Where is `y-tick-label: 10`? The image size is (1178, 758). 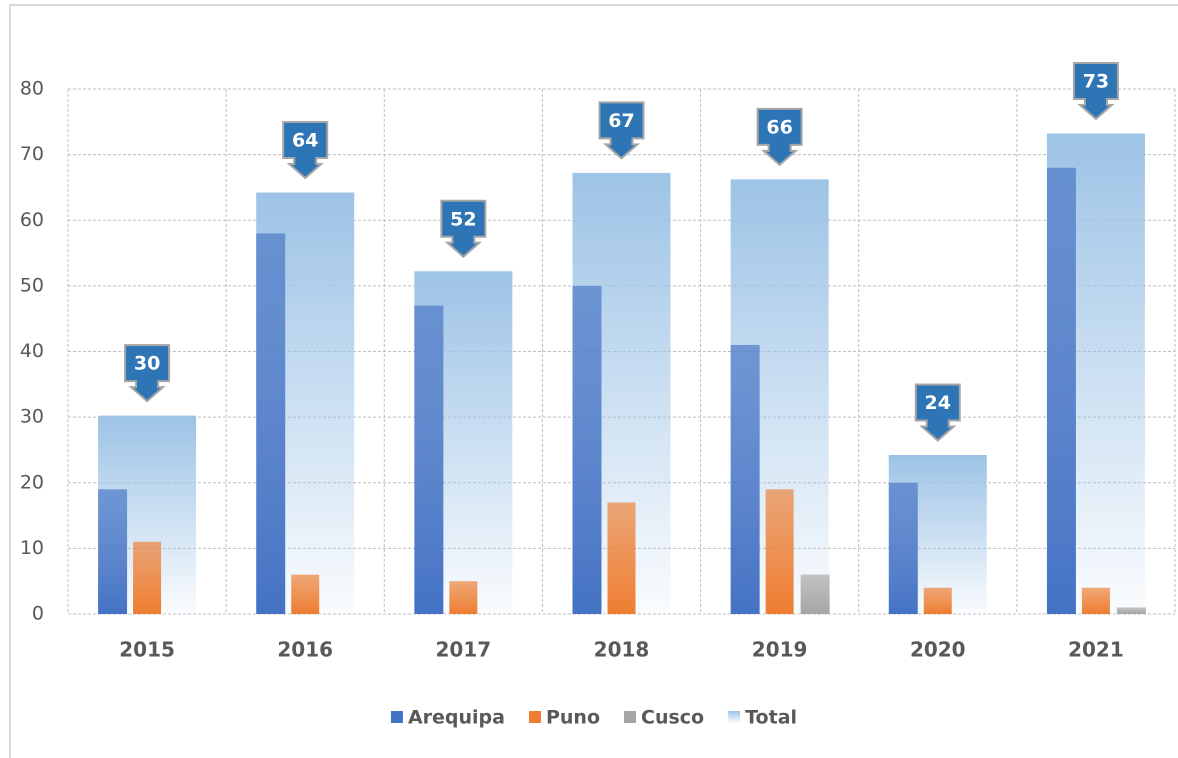 y-tick-label: 10 is located at coordinates (32, 548).